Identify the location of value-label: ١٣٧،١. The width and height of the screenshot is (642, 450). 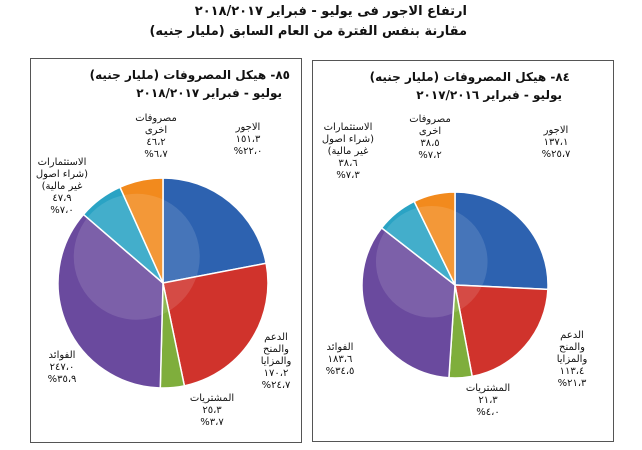
(556, 142).